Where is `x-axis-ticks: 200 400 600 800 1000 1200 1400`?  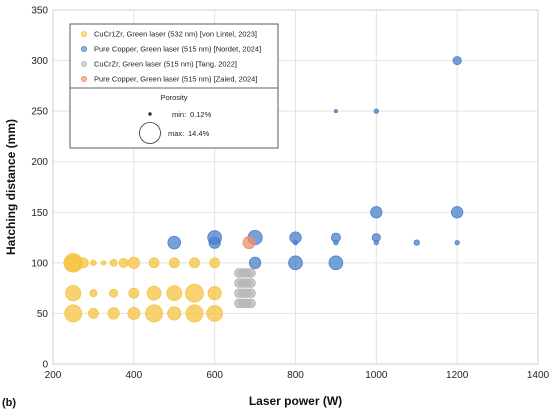 x-axis-ticks: 200 400 600 800 1000 1200 1400 is located at coordinates (297, 375).